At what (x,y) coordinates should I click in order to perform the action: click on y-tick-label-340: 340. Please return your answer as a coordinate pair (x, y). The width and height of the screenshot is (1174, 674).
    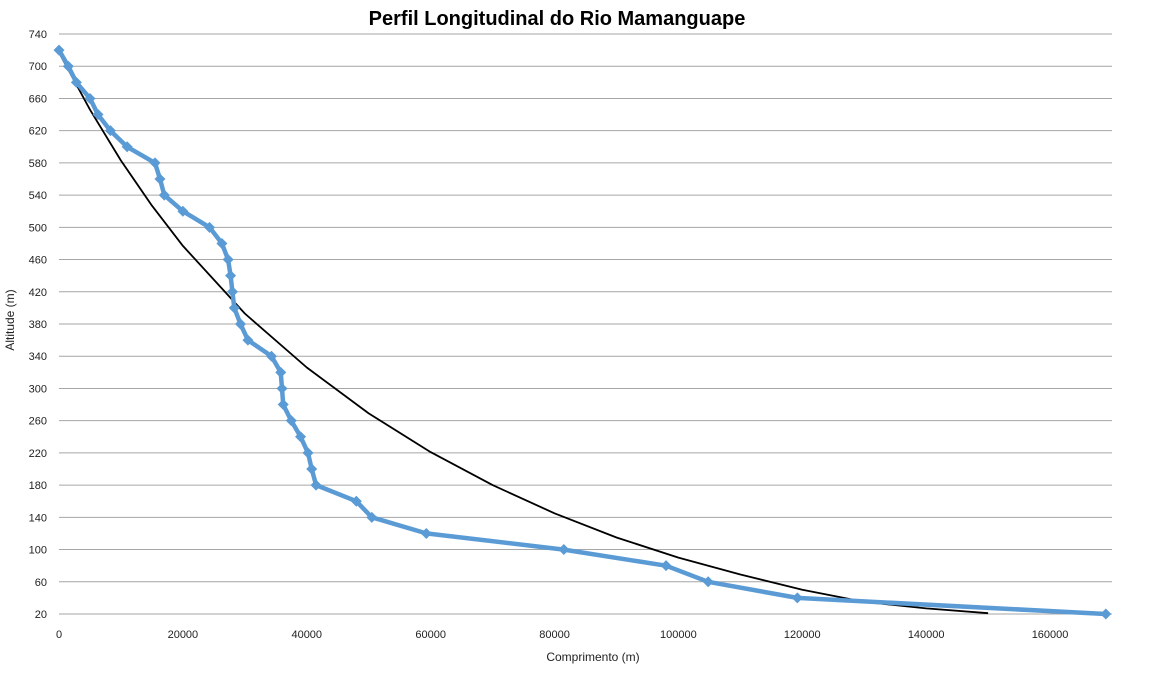
    Looking at the image, I should click on (38, 357).